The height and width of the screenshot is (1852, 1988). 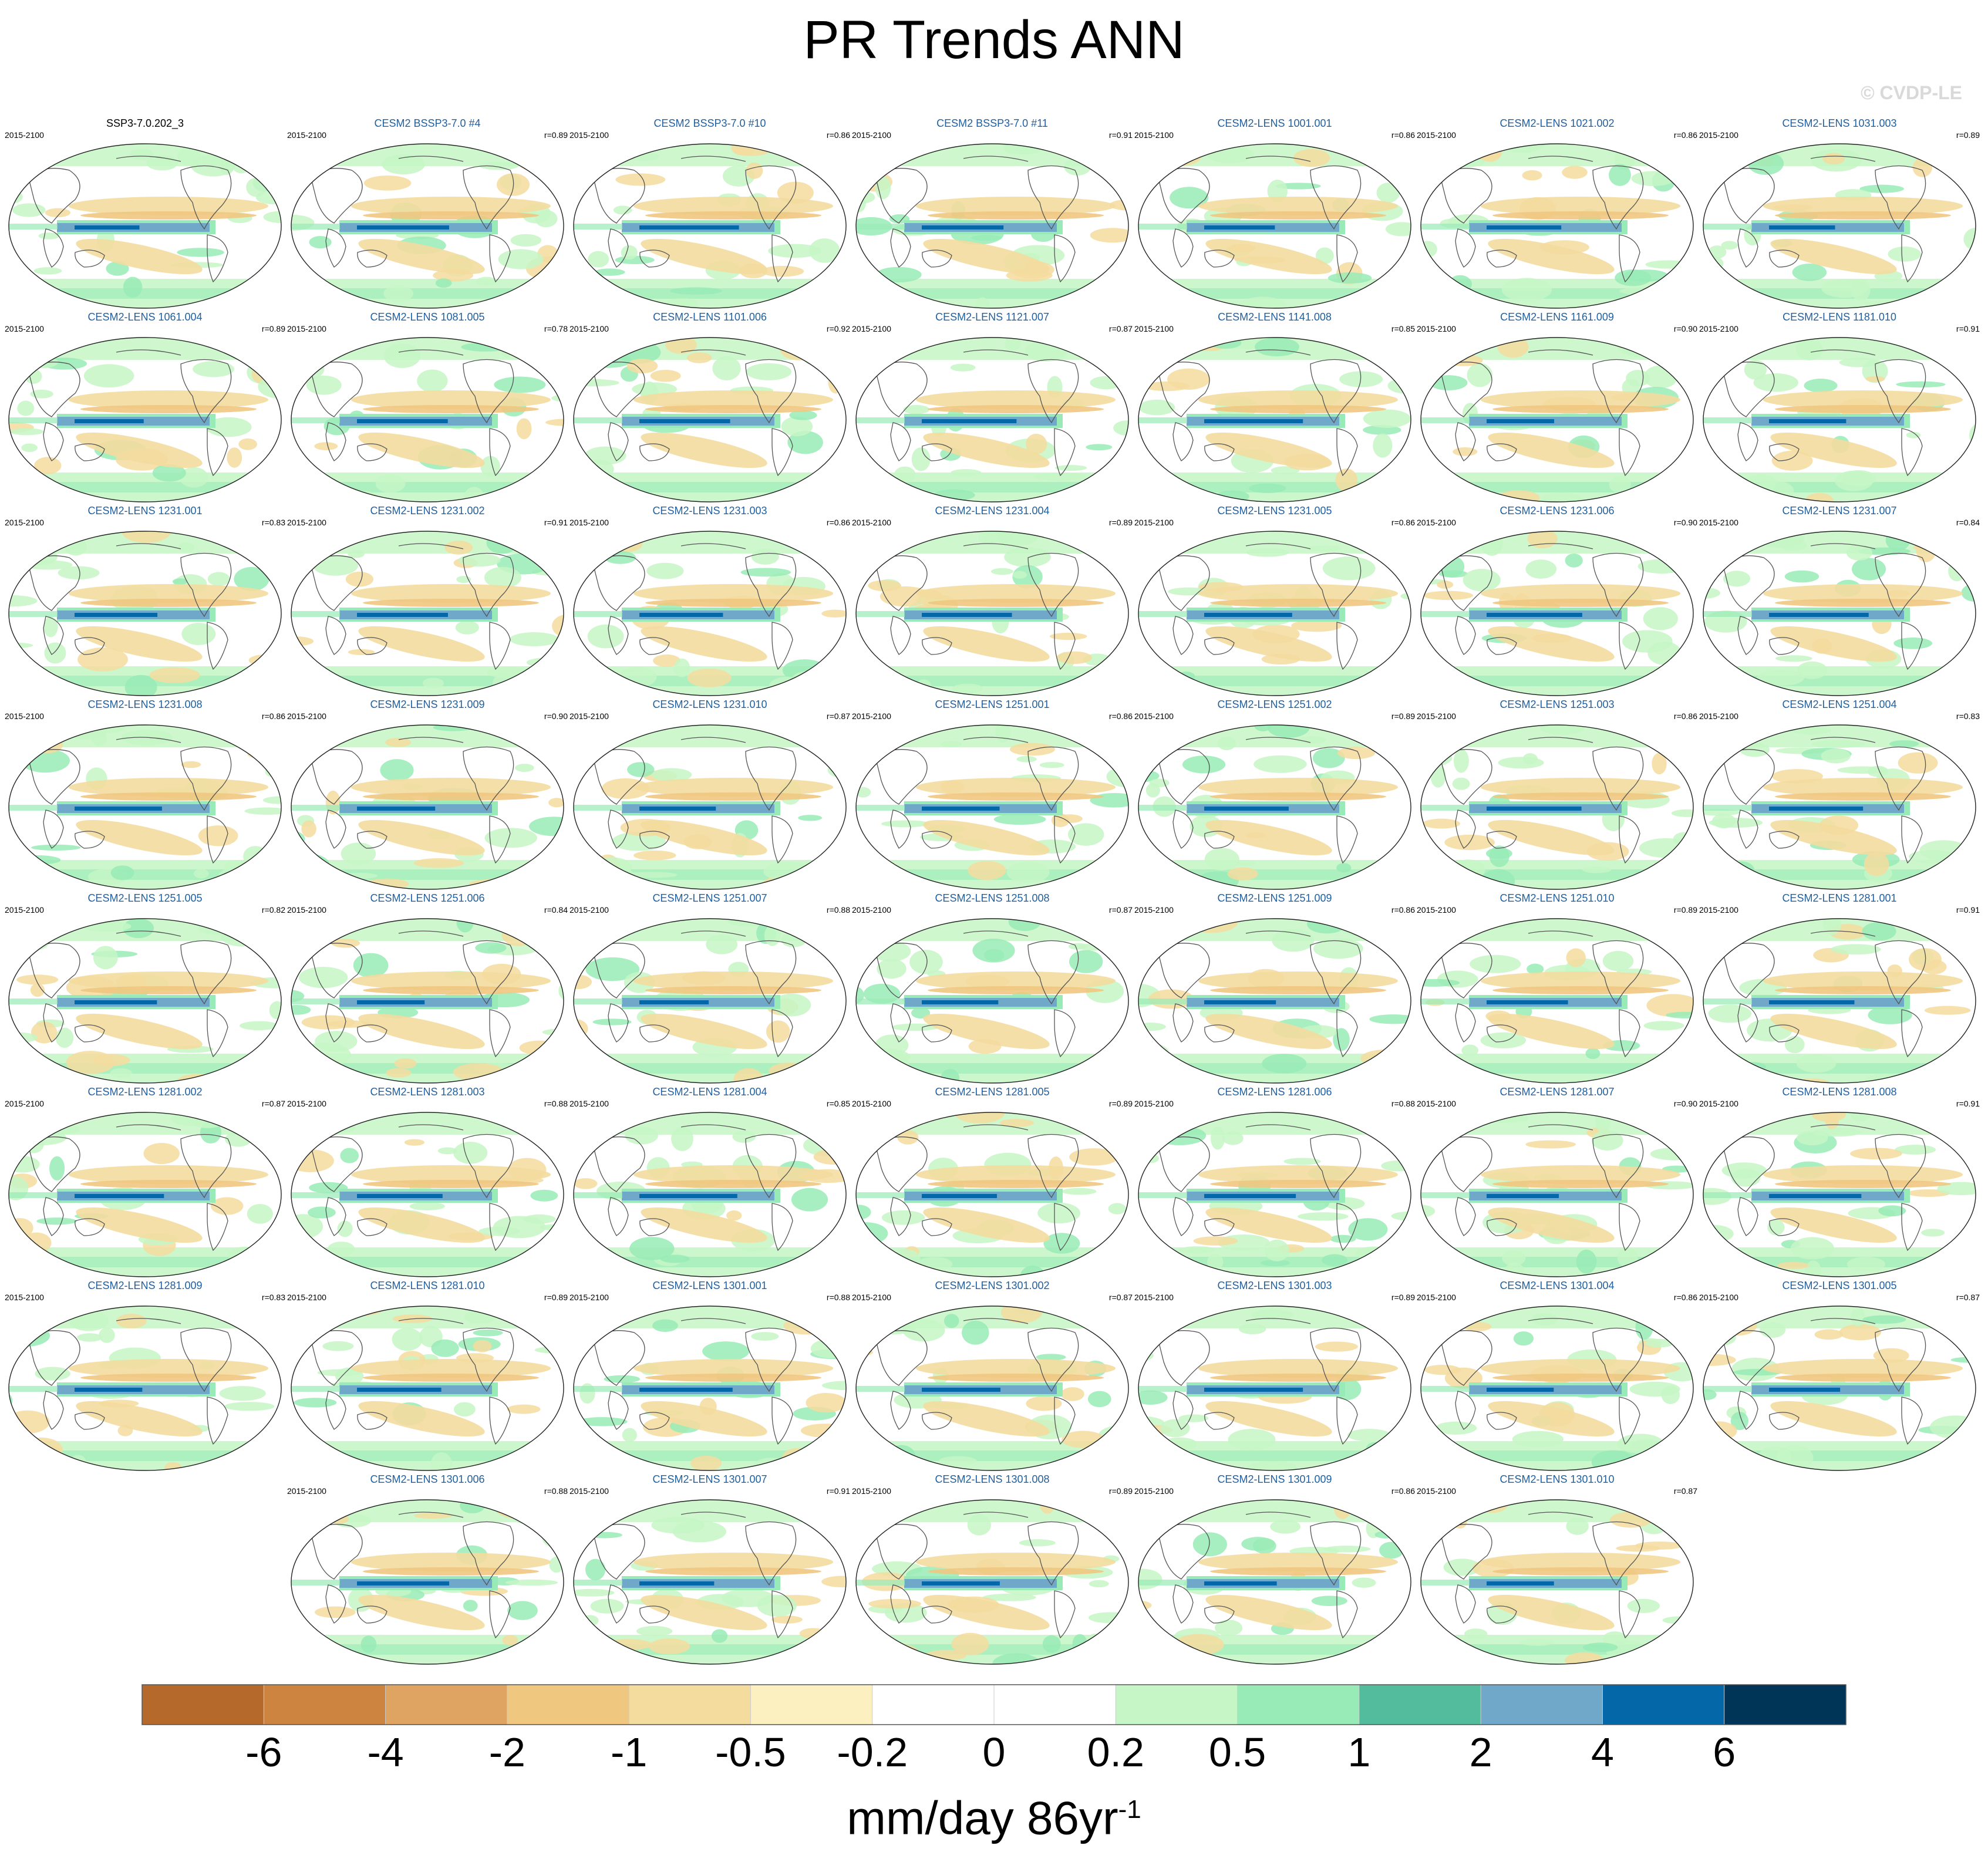 What do you see at coordinates (1968, 135) in the screenshot?
I see `panel-pattern-correlation: r=0.89` at bounding box center [1968, 135].